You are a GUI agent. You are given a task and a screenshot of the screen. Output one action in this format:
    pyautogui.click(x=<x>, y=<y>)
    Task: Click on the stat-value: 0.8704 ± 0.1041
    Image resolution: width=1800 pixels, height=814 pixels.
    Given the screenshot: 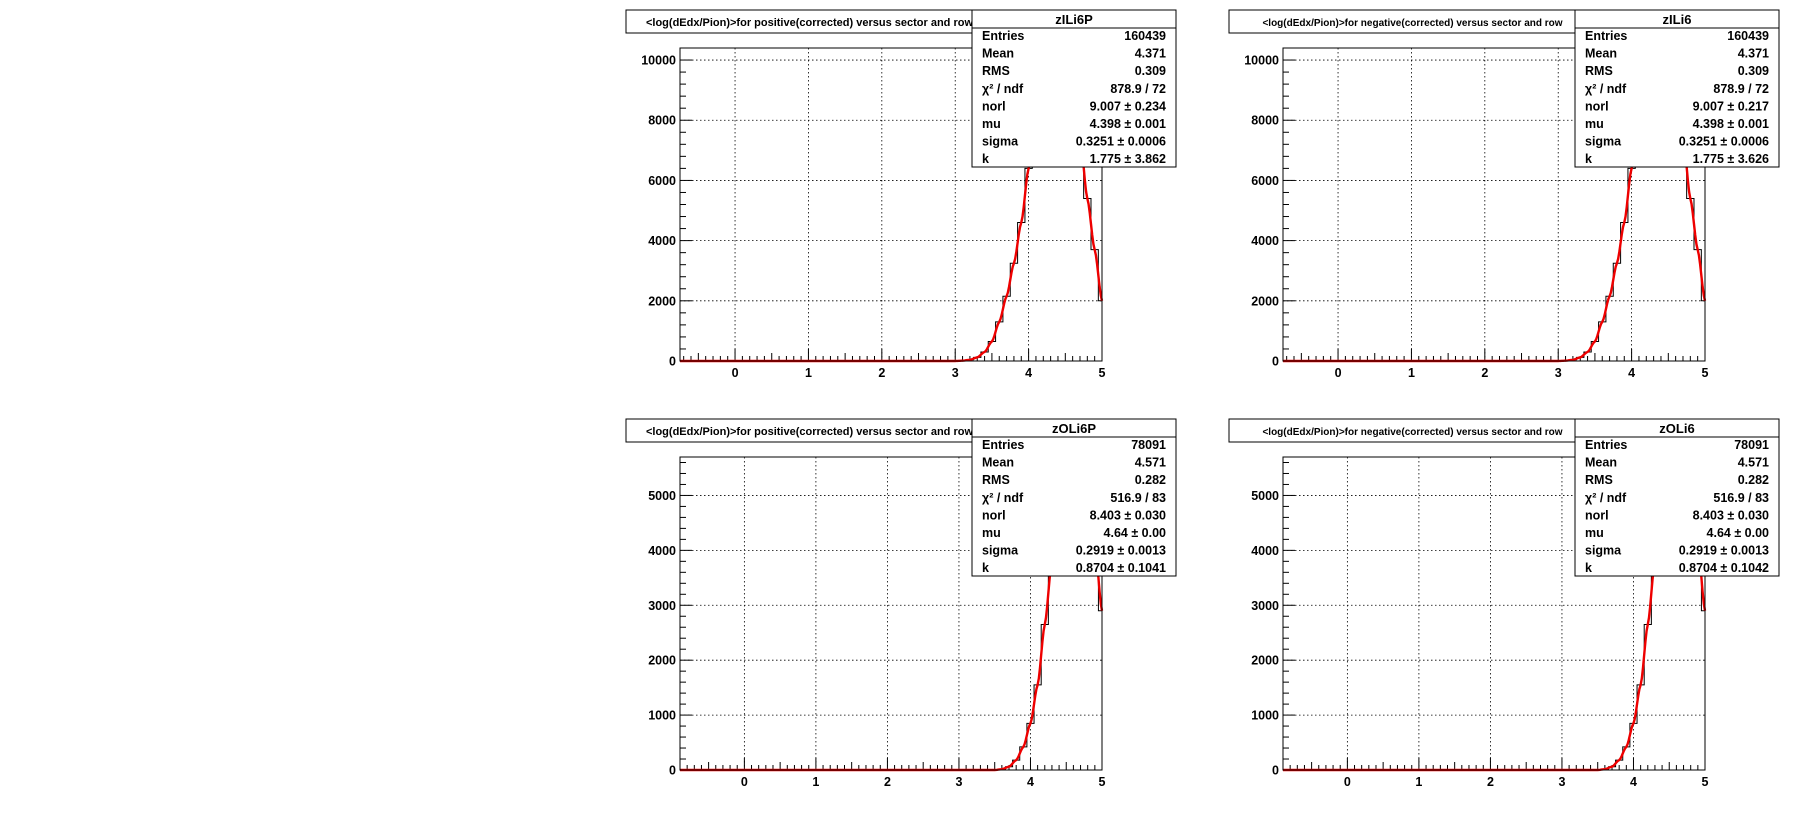 What is the action you would take?
    pyautogui.click(x=1121, y=568)
    